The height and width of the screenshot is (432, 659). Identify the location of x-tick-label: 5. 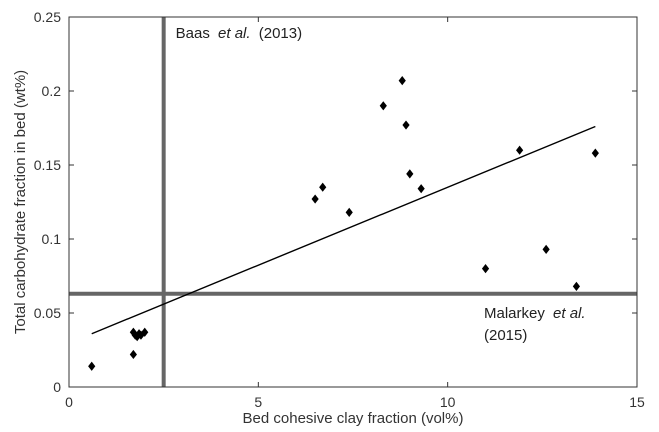
(258, 402).